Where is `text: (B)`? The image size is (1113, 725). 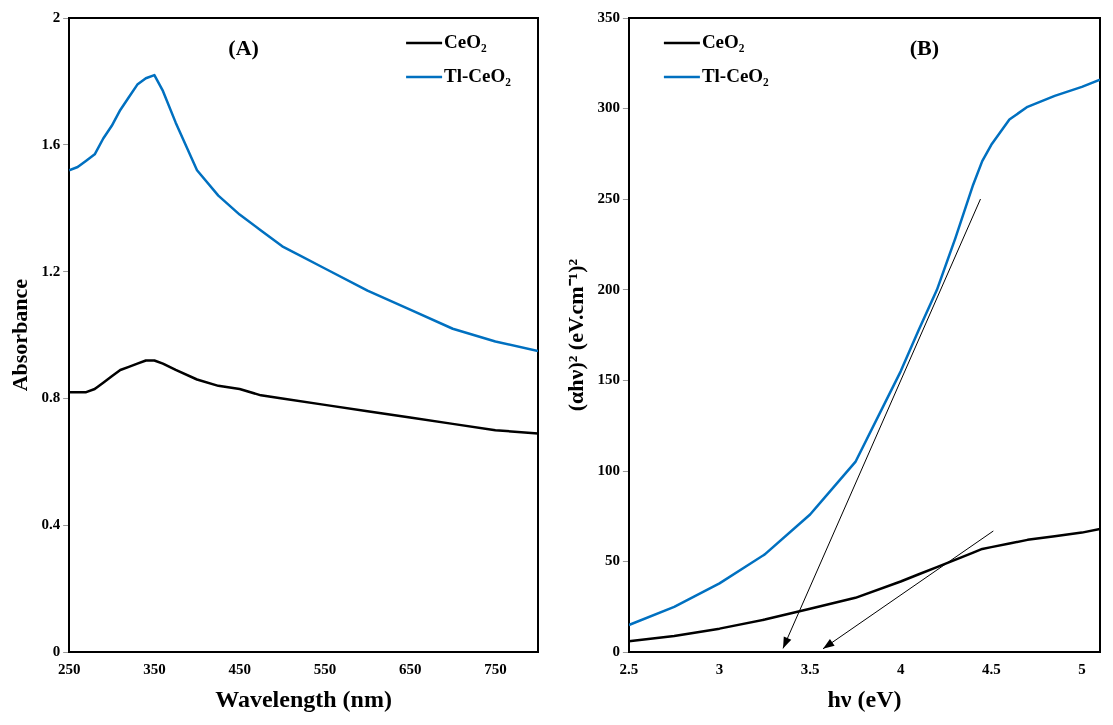 text: (B) is located at coordinates (924, 47).